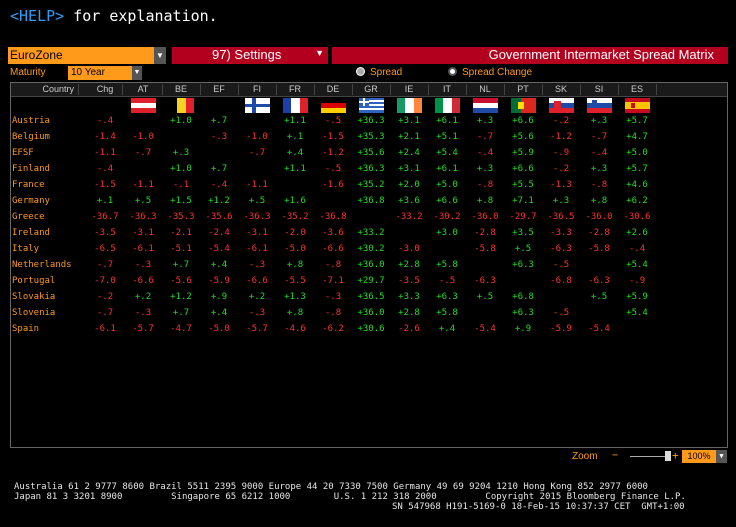 This screenshot has width=736, height=527. Describe the element at coordinates (561, 153) in the screenshot. I see `spread-cell: -.9` at that location.